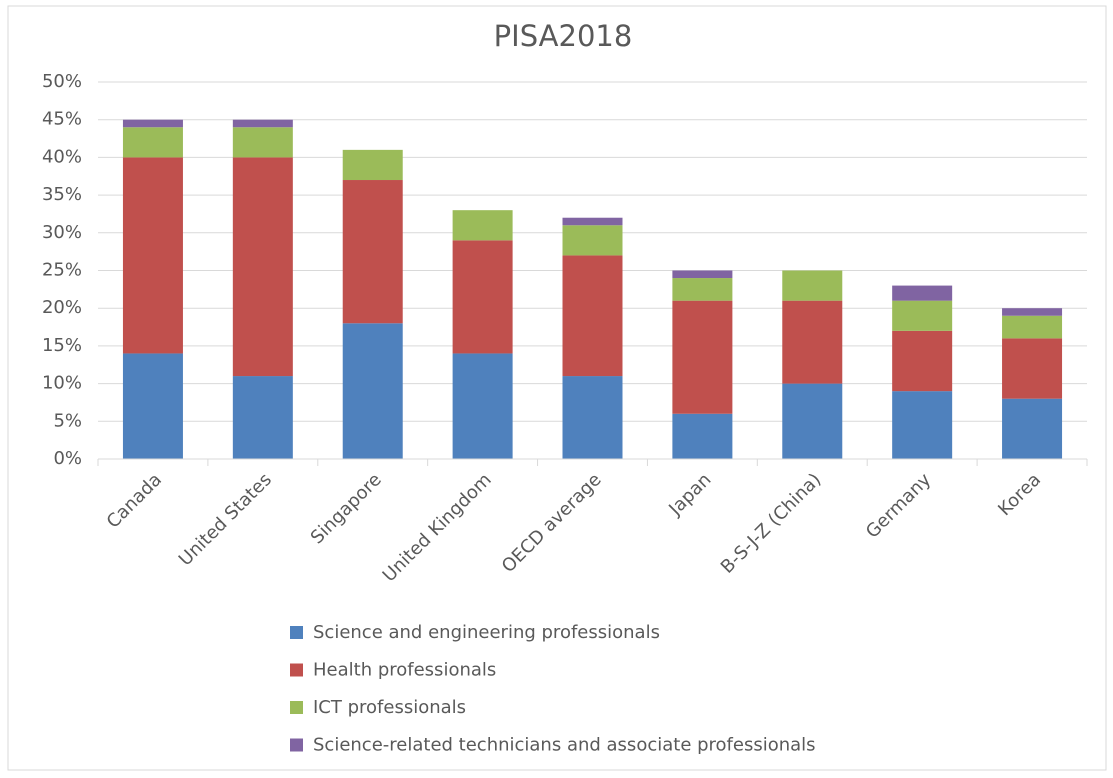 The height and width of the screenshot is (778, 1113). Describe the element at coordinates (62, 119) in the screenshot. I see `y-tick-label: 45%` at that location.